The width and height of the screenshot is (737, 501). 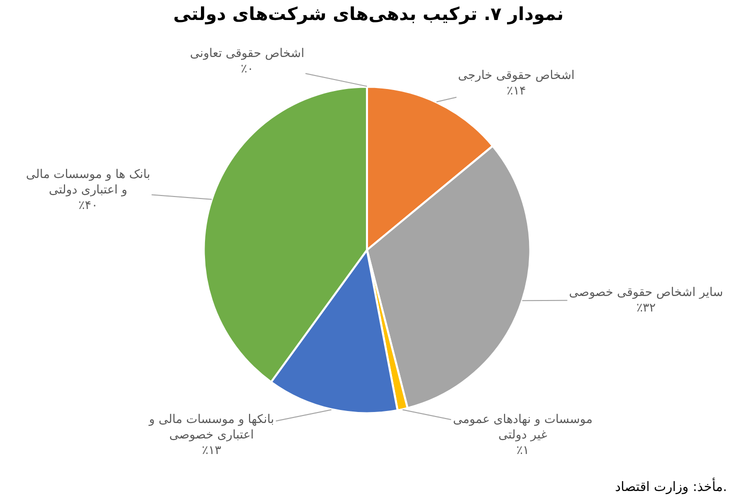 What do you see at coordinates (247, 69) in the screenshot?
I see `text: ٪۰` at bounding box center [247, 69].